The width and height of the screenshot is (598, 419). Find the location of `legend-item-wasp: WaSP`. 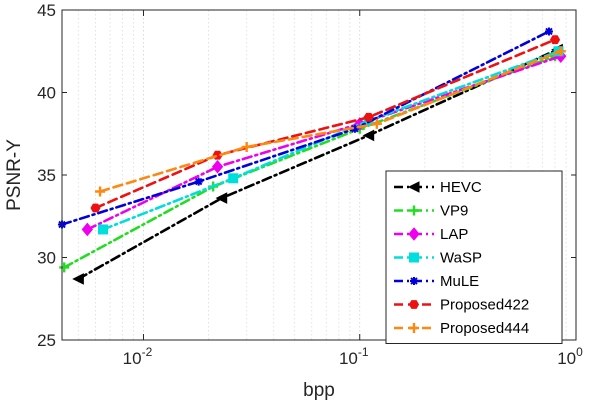

legend-item-wasp: WaSP is located at coordinates (438, 258).